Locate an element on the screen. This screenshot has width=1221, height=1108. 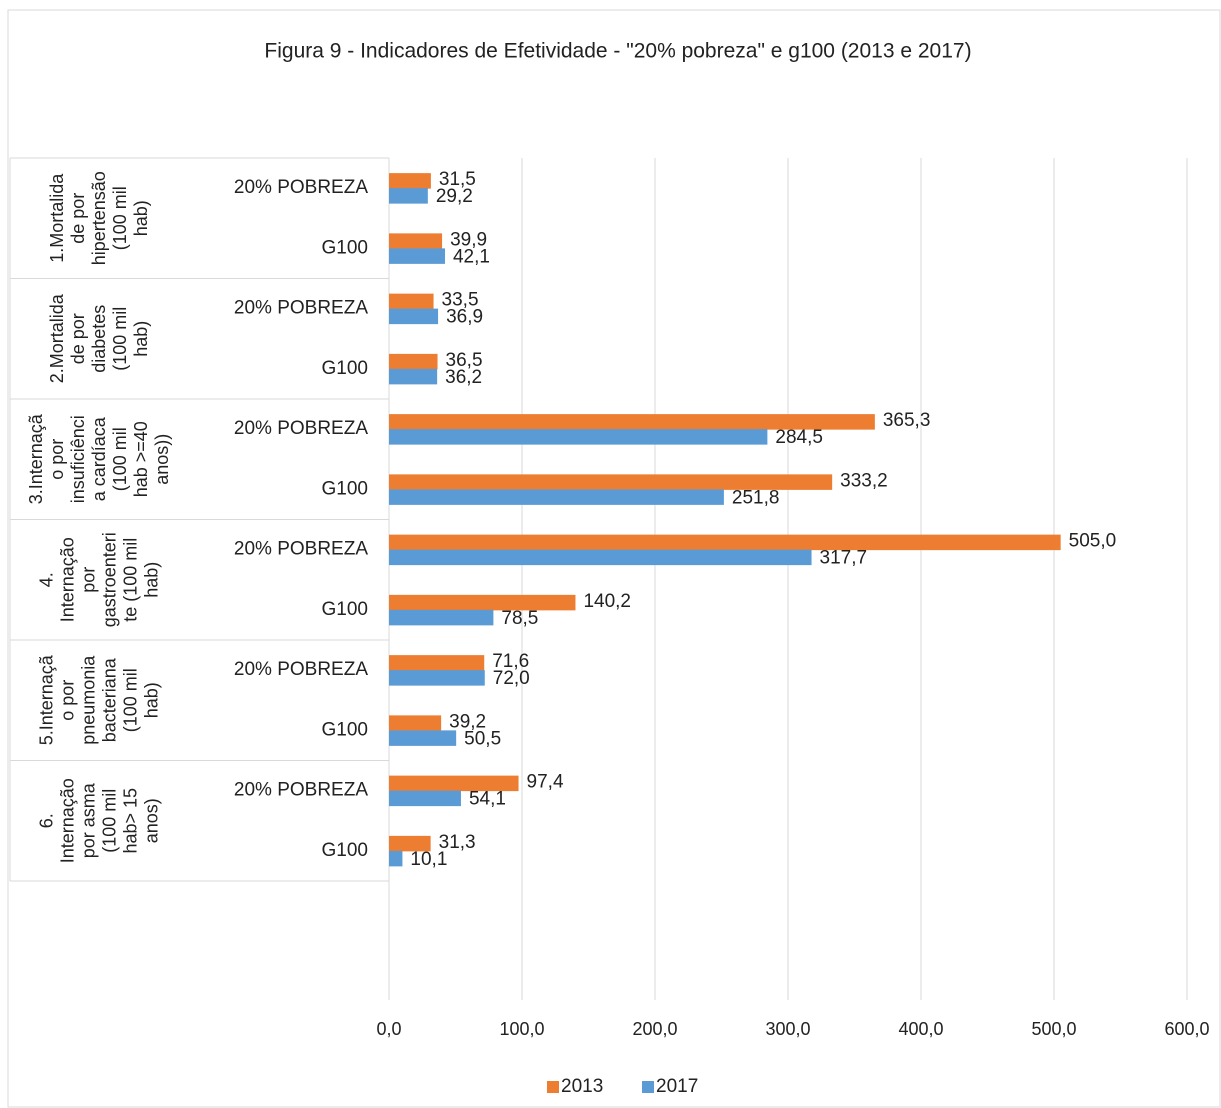
value-label: 317,7 is located at coordinates (844, 558).